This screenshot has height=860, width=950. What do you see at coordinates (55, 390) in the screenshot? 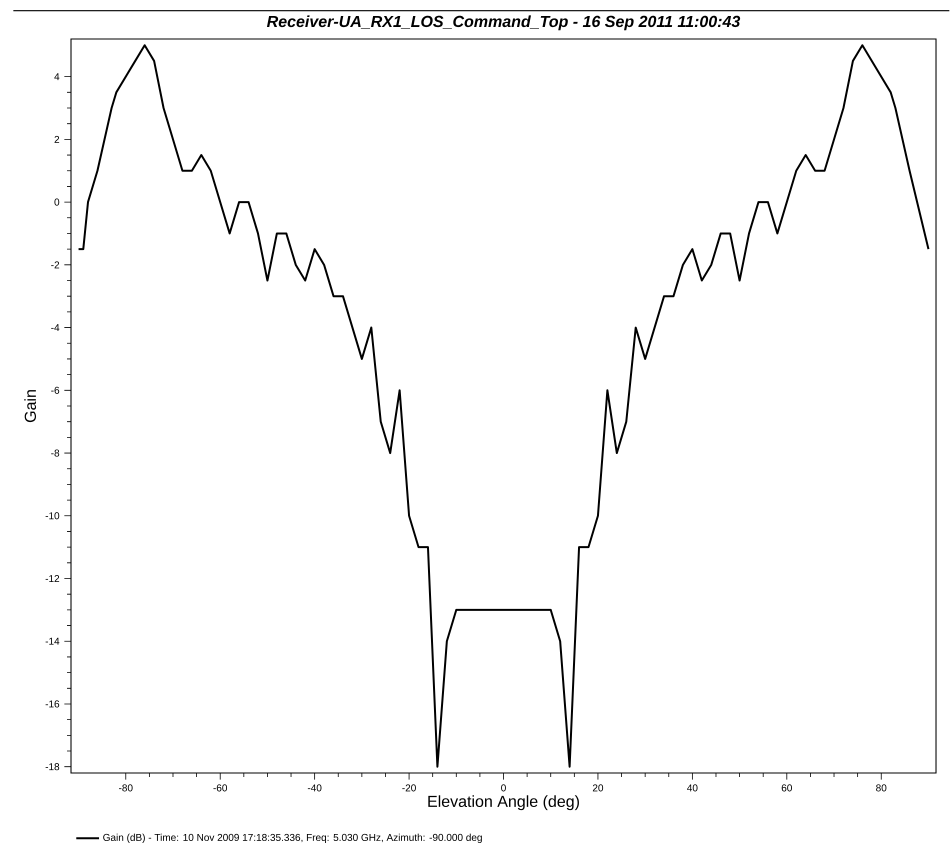
I see `y-tick-label: -6` at bounding box center [55, 390].